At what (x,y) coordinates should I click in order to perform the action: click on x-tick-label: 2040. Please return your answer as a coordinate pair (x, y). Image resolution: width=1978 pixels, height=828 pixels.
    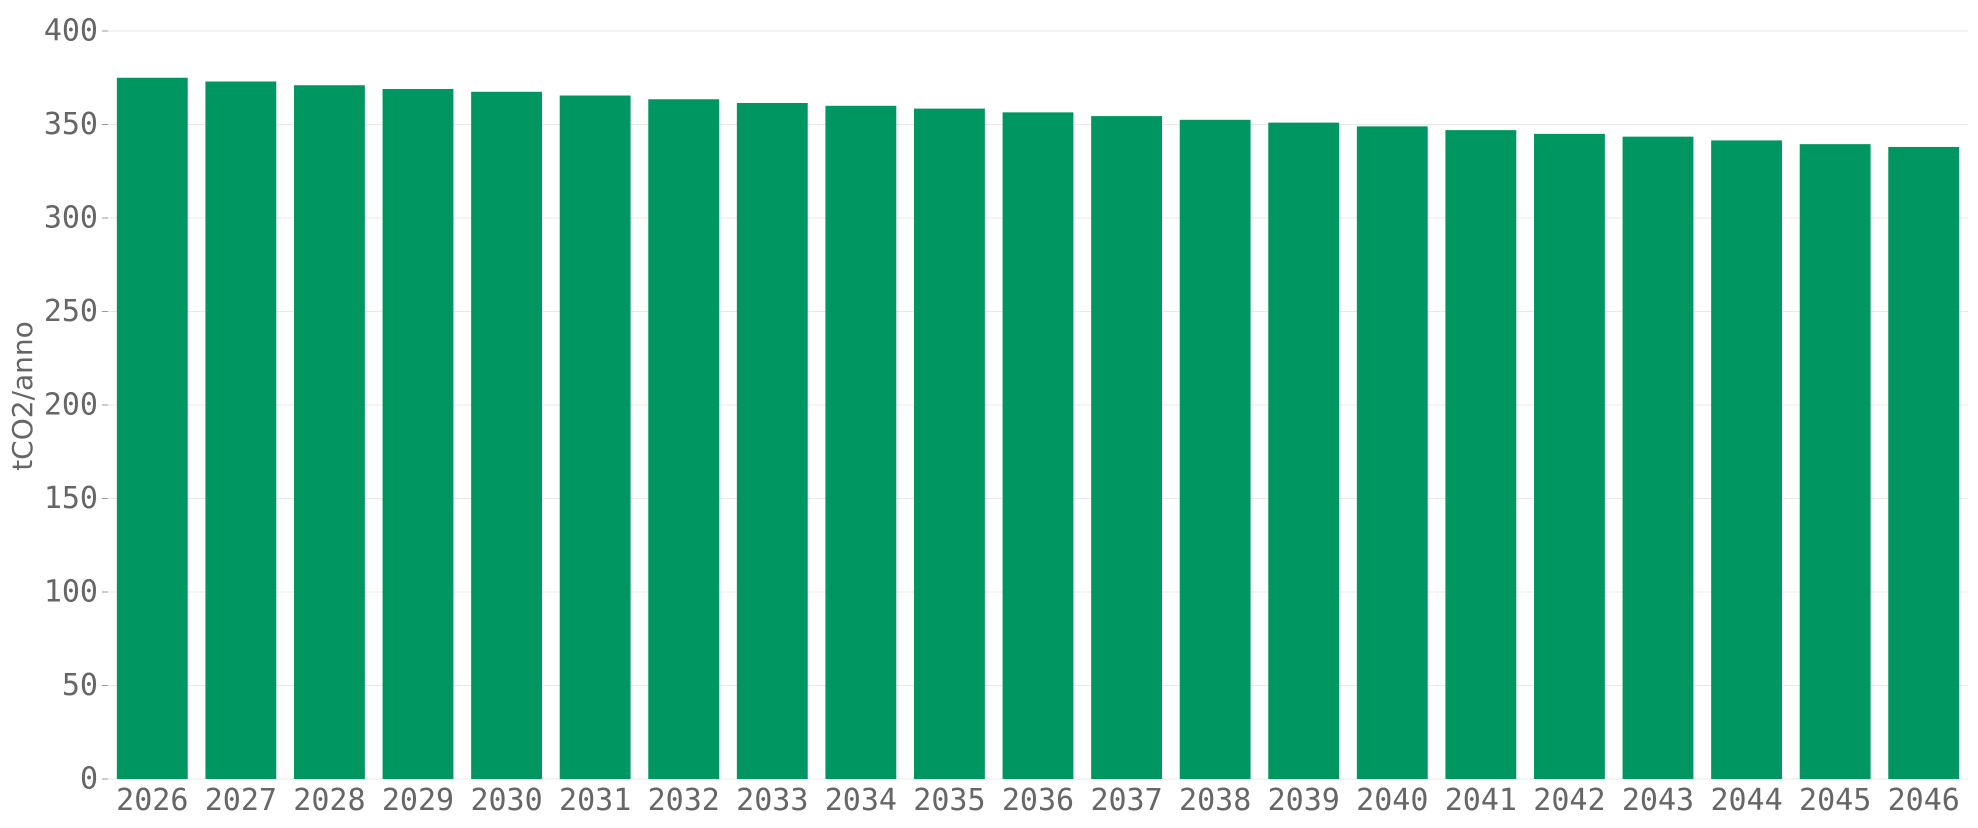
    Looking at the image, I should click on (1392, 800).